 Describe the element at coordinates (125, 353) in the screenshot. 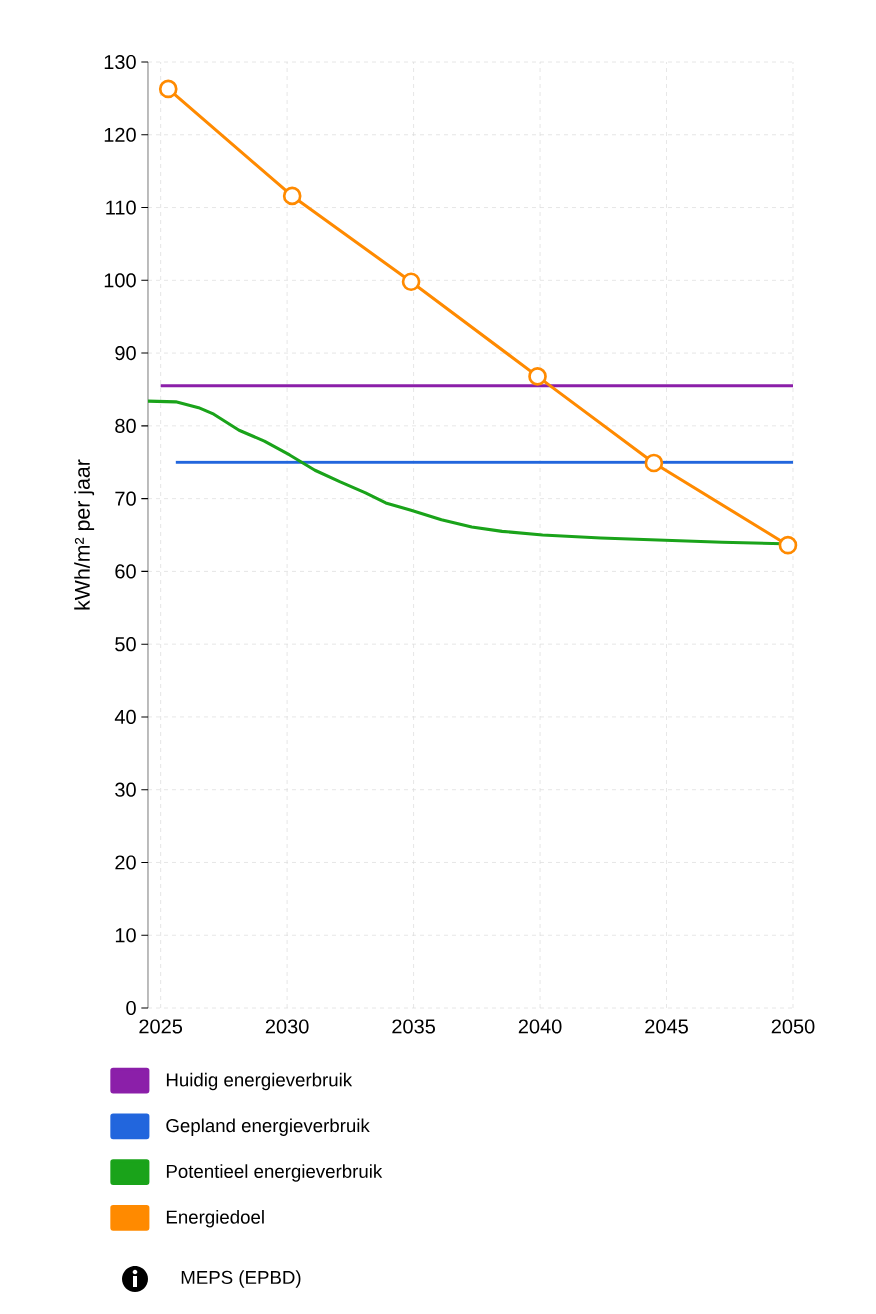

I see `y-tick-label: 90` at that location.